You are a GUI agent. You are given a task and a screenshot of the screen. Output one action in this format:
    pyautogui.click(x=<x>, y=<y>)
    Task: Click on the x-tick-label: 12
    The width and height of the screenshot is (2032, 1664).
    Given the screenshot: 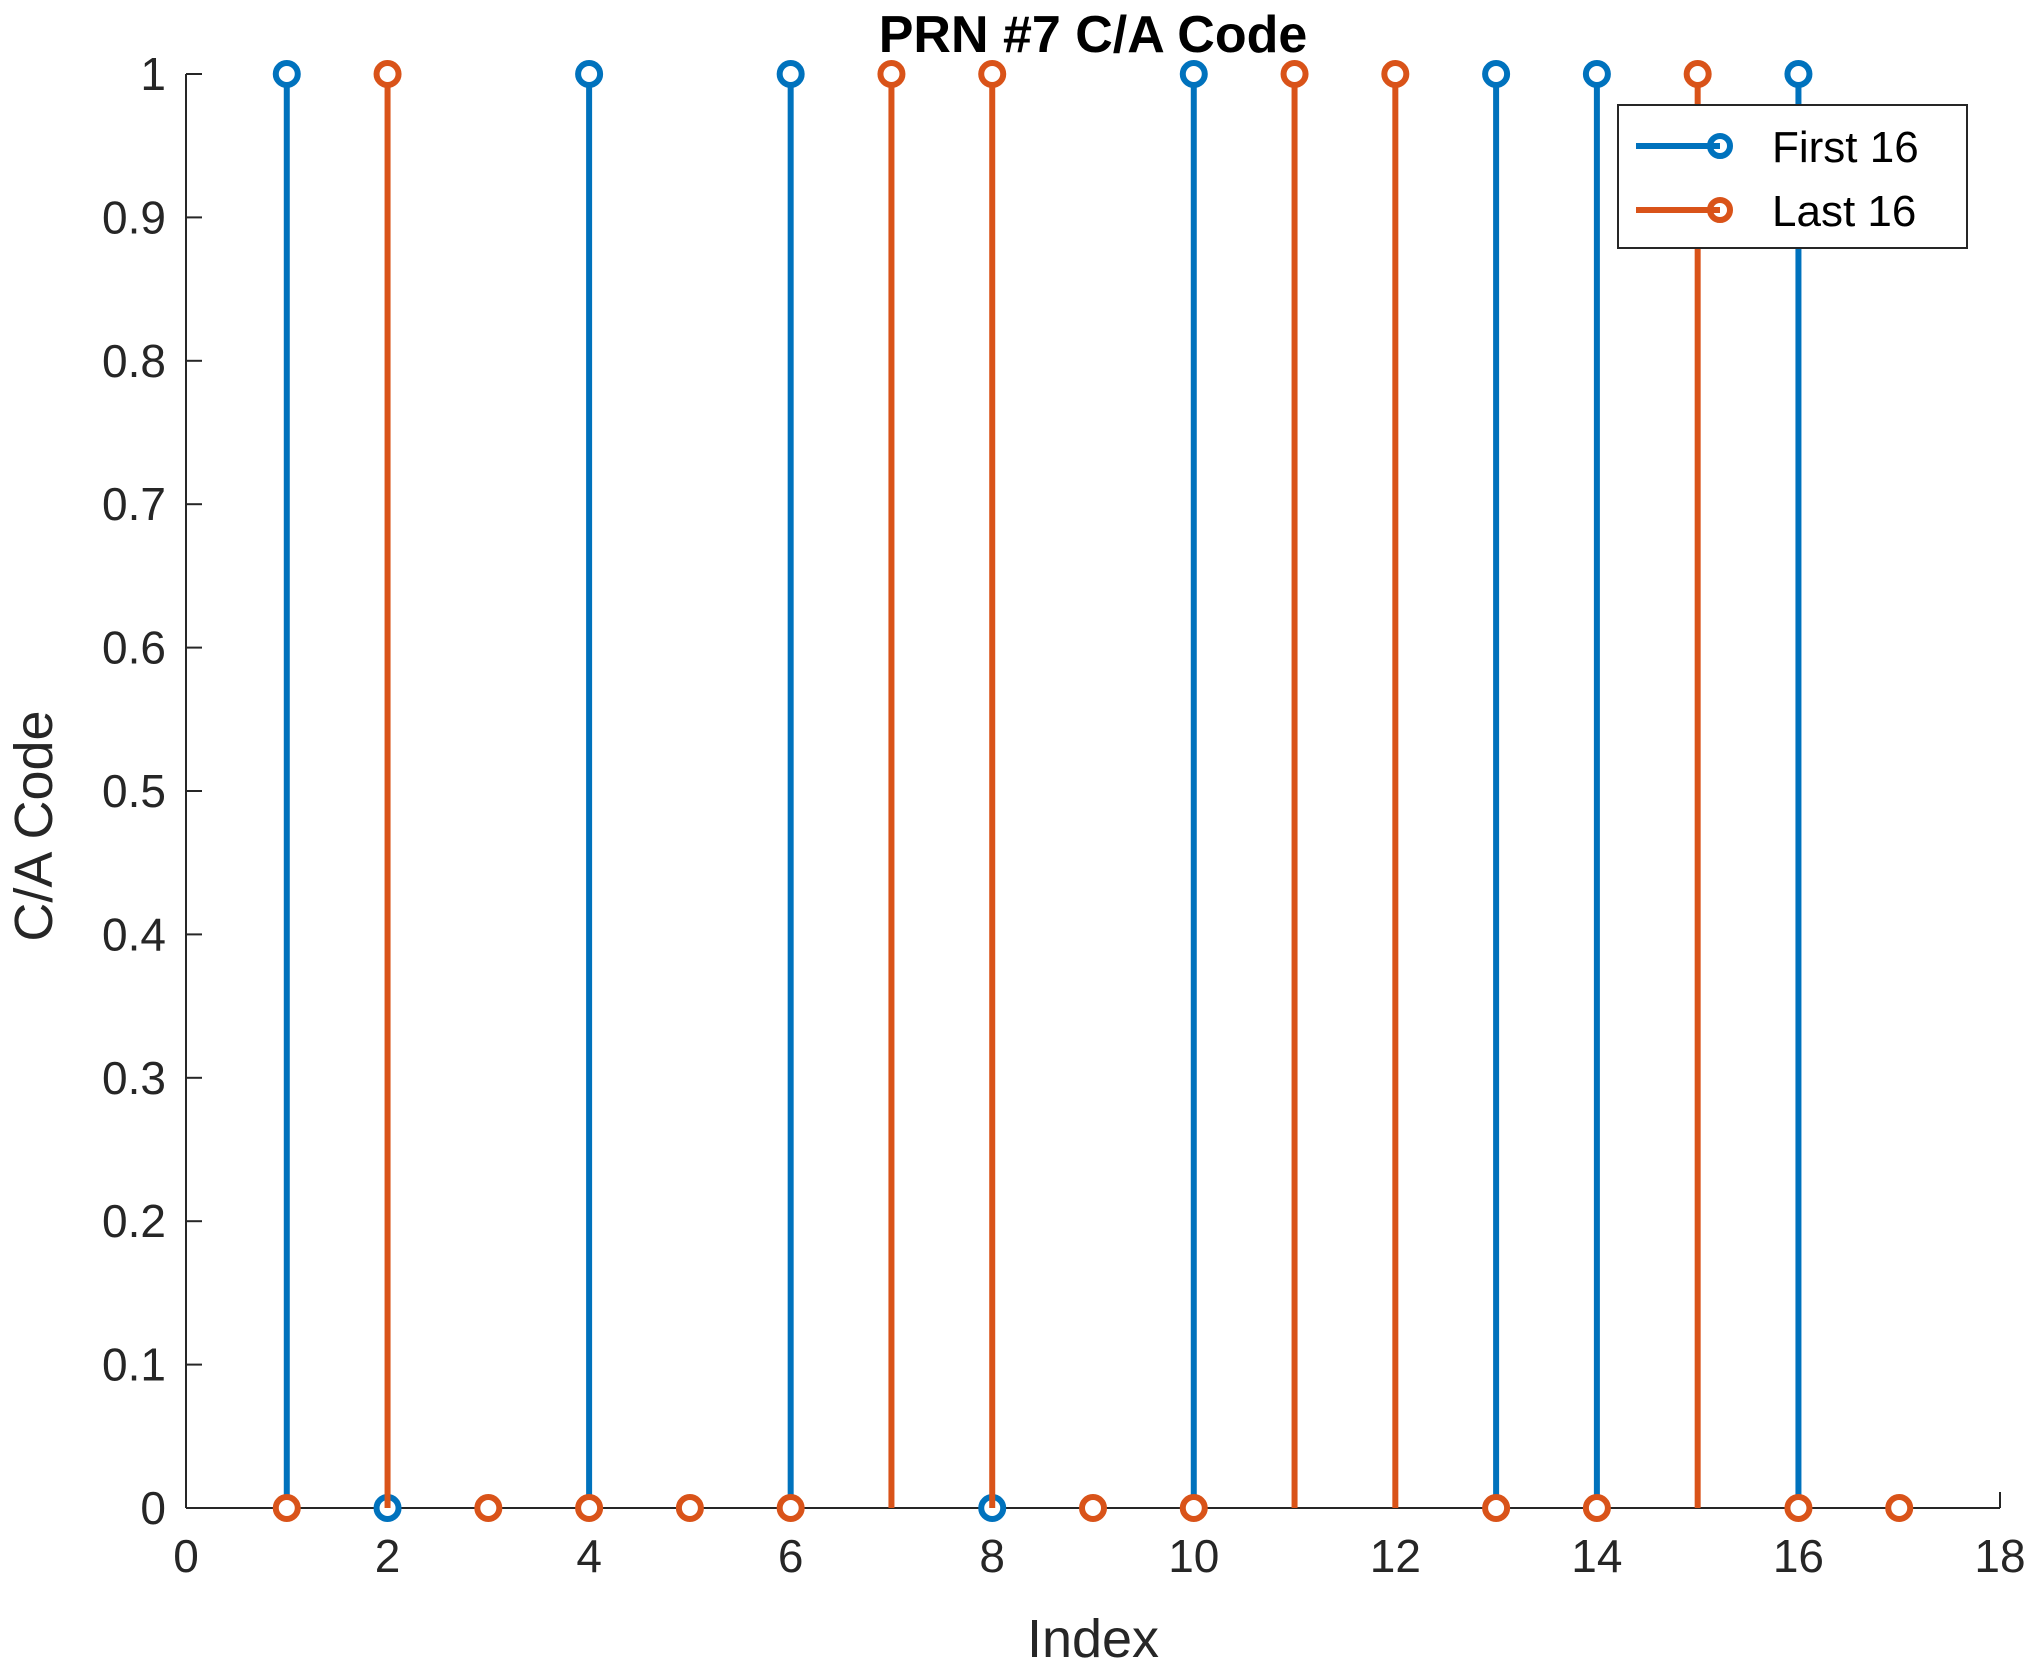 What is the action you would take?
    pyautogui.click(x=1395, y=1556)
    